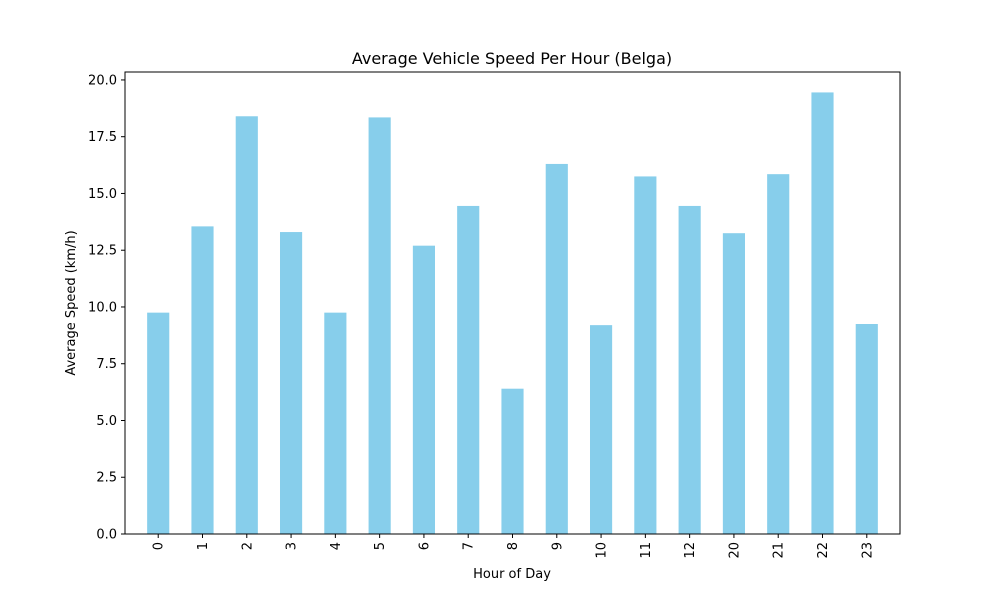 The image size is (1000, 600). I want to click on x-tick-label: 8, so click(513, 546).